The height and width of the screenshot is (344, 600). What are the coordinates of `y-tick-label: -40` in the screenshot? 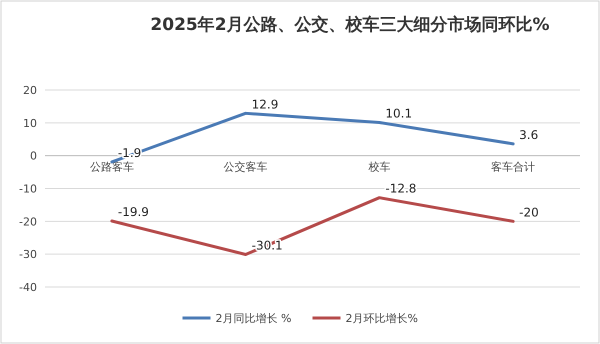 It's located at (28, 287).